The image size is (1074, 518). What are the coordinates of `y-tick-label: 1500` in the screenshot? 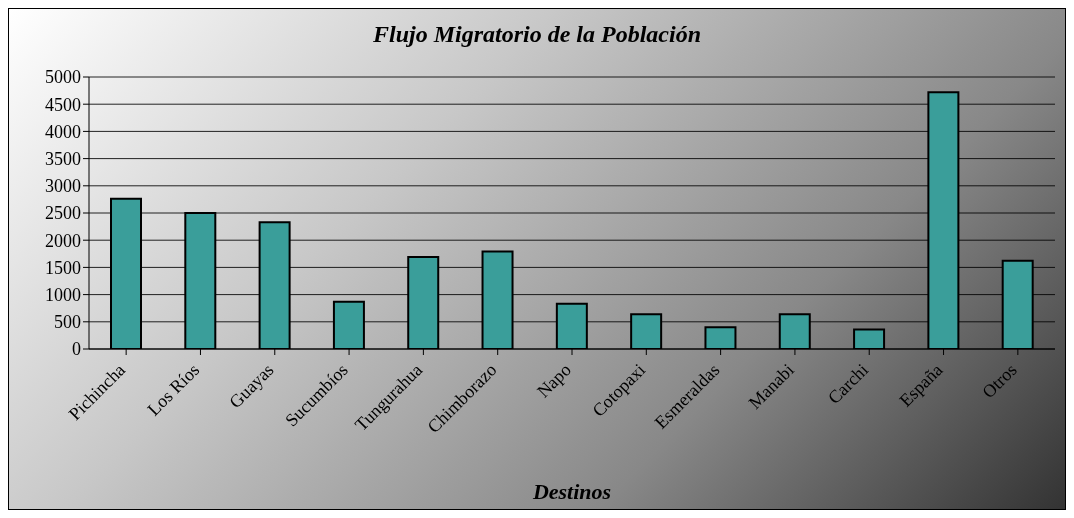 It's located at (63, 267).